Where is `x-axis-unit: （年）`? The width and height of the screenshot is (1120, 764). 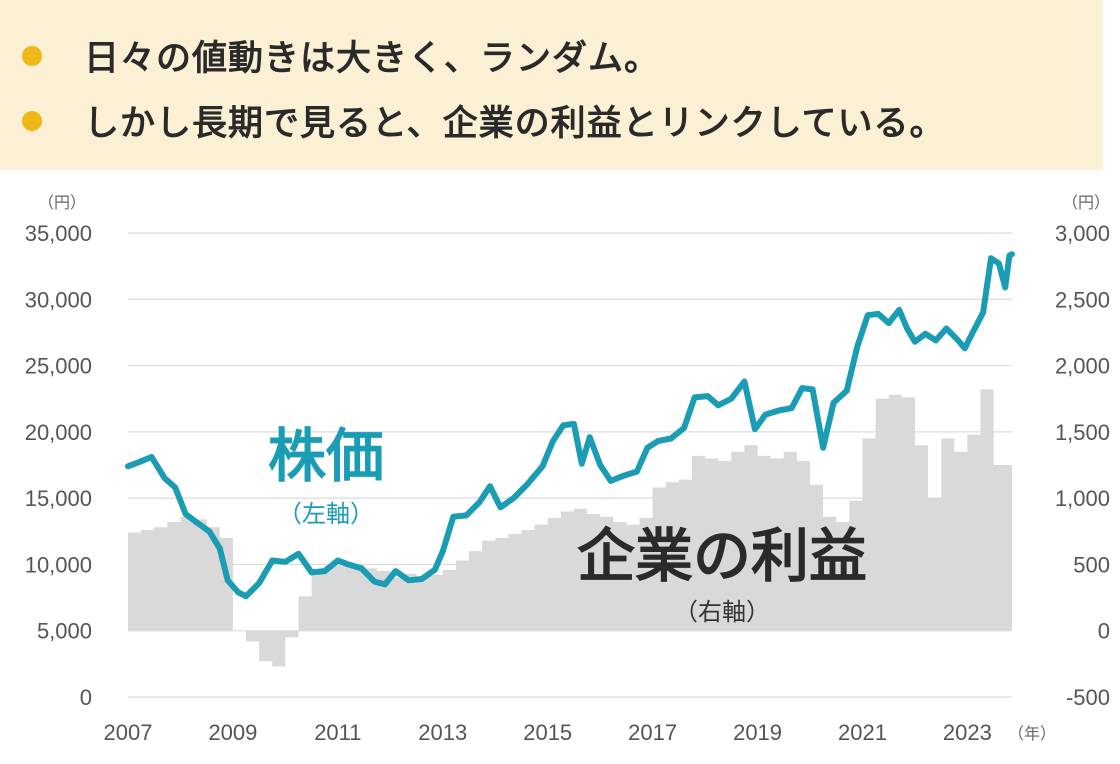 x-axis-unit: （年） is located at coordinates (1032, 733).